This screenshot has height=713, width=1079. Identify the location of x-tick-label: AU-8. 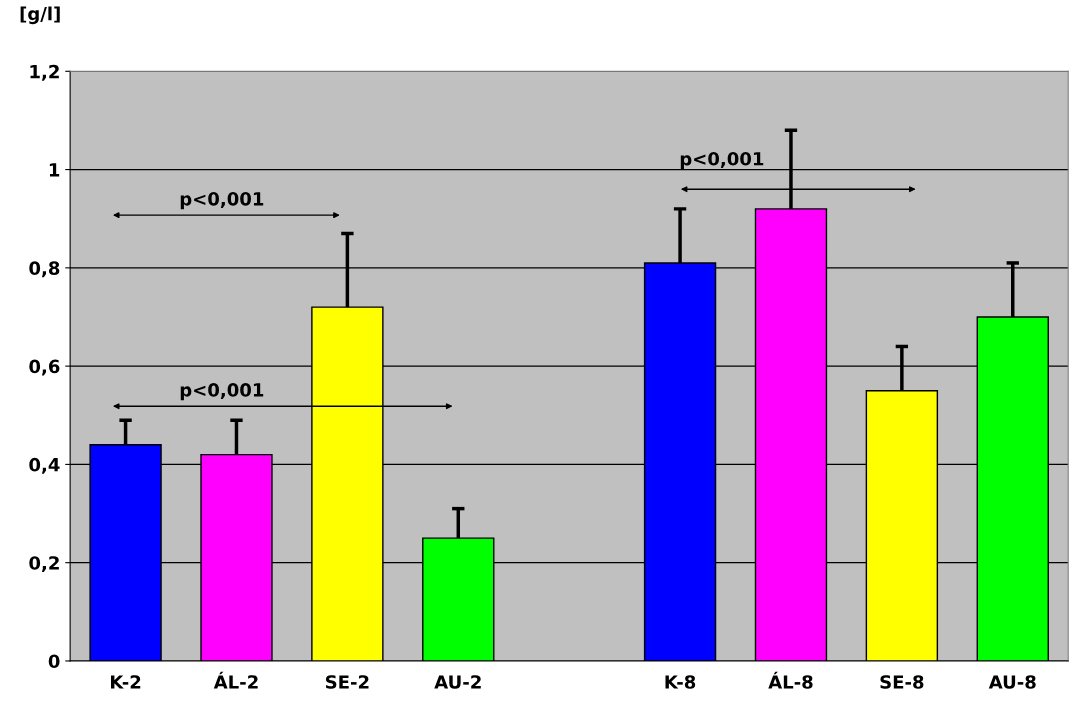
(1012, 682).